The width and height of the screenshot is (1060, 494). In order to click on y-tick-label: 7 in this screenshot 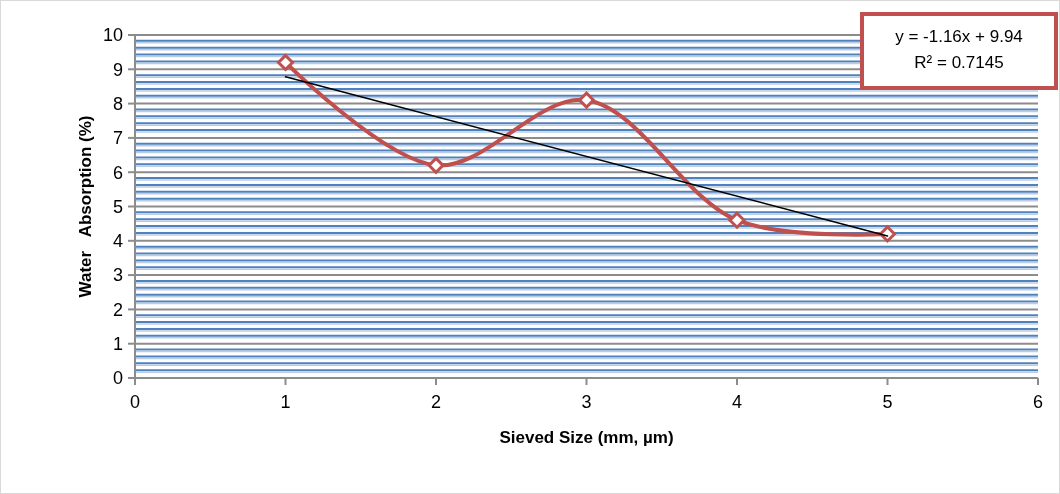, I will do `click(117, 138)`.